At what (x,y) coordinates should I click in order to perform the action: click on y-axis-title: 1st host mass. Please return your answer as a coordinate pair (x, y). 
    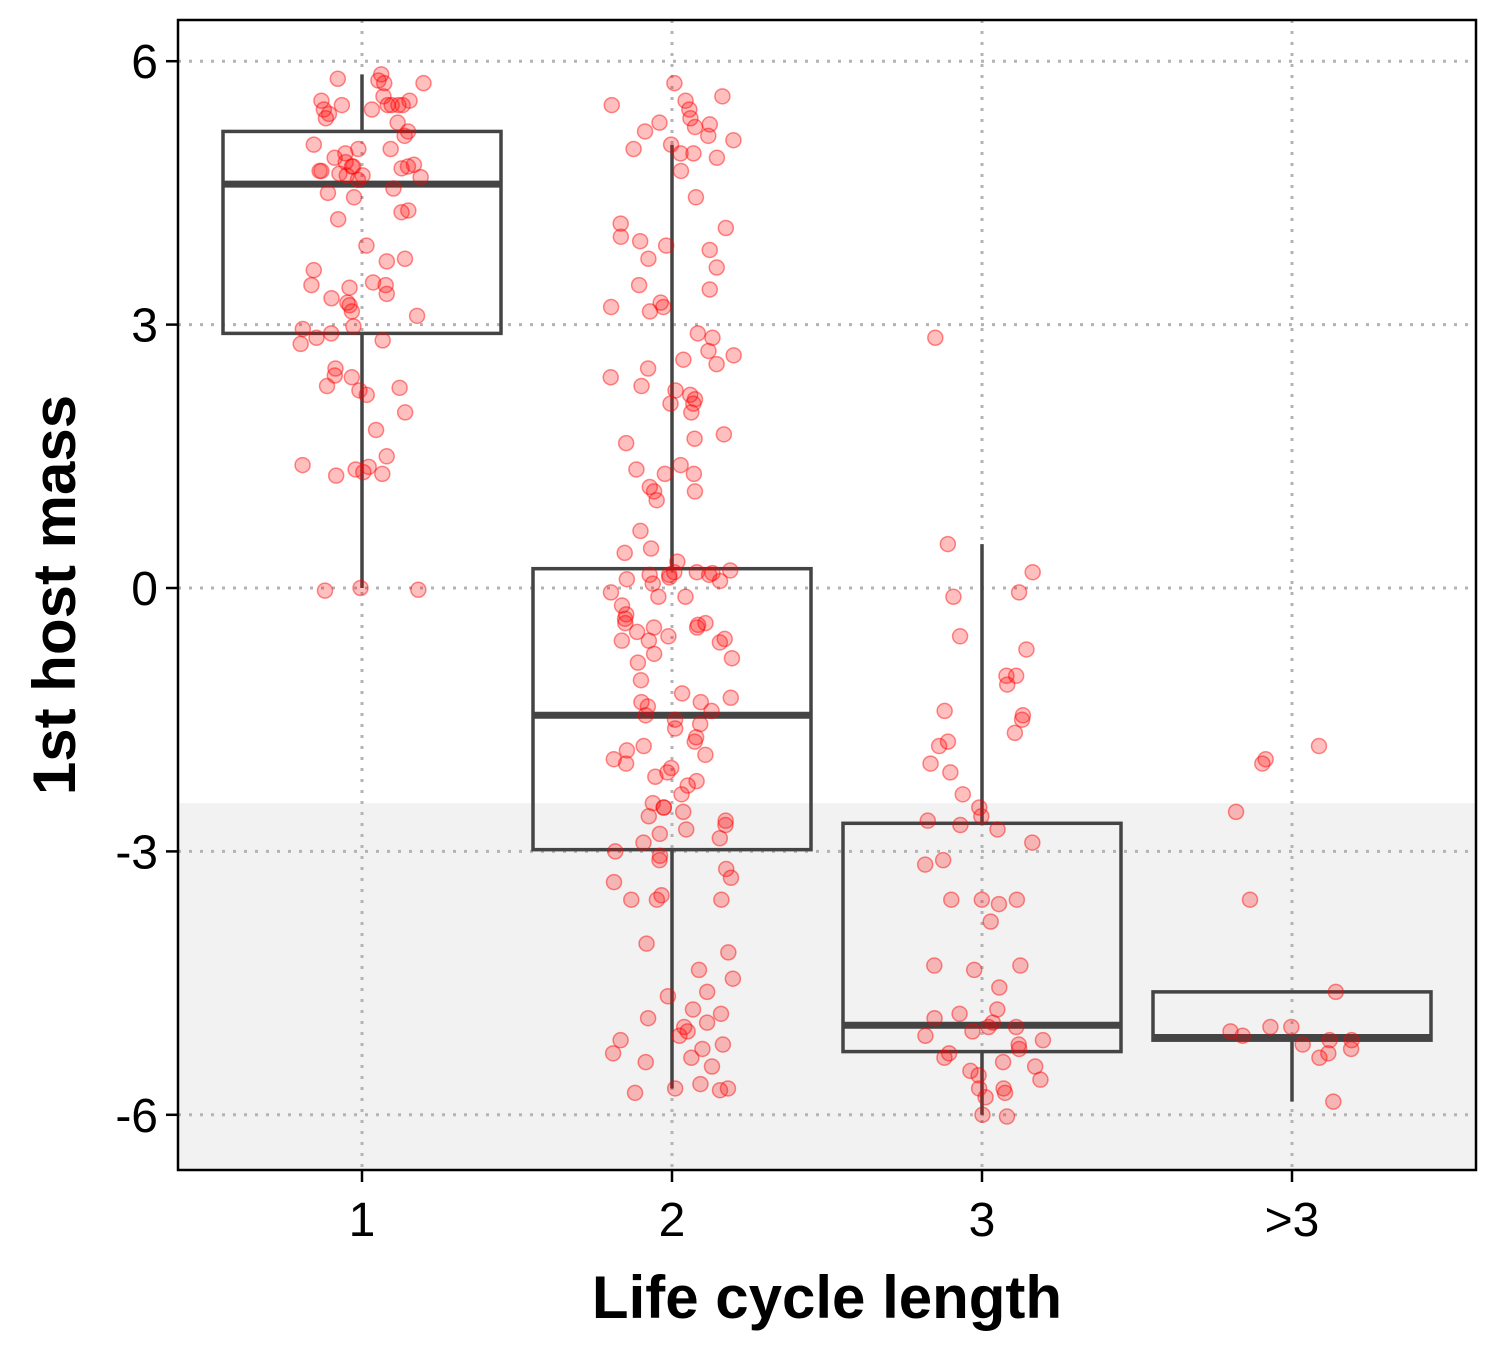
    Looking at the image, I should click on (54, 595).